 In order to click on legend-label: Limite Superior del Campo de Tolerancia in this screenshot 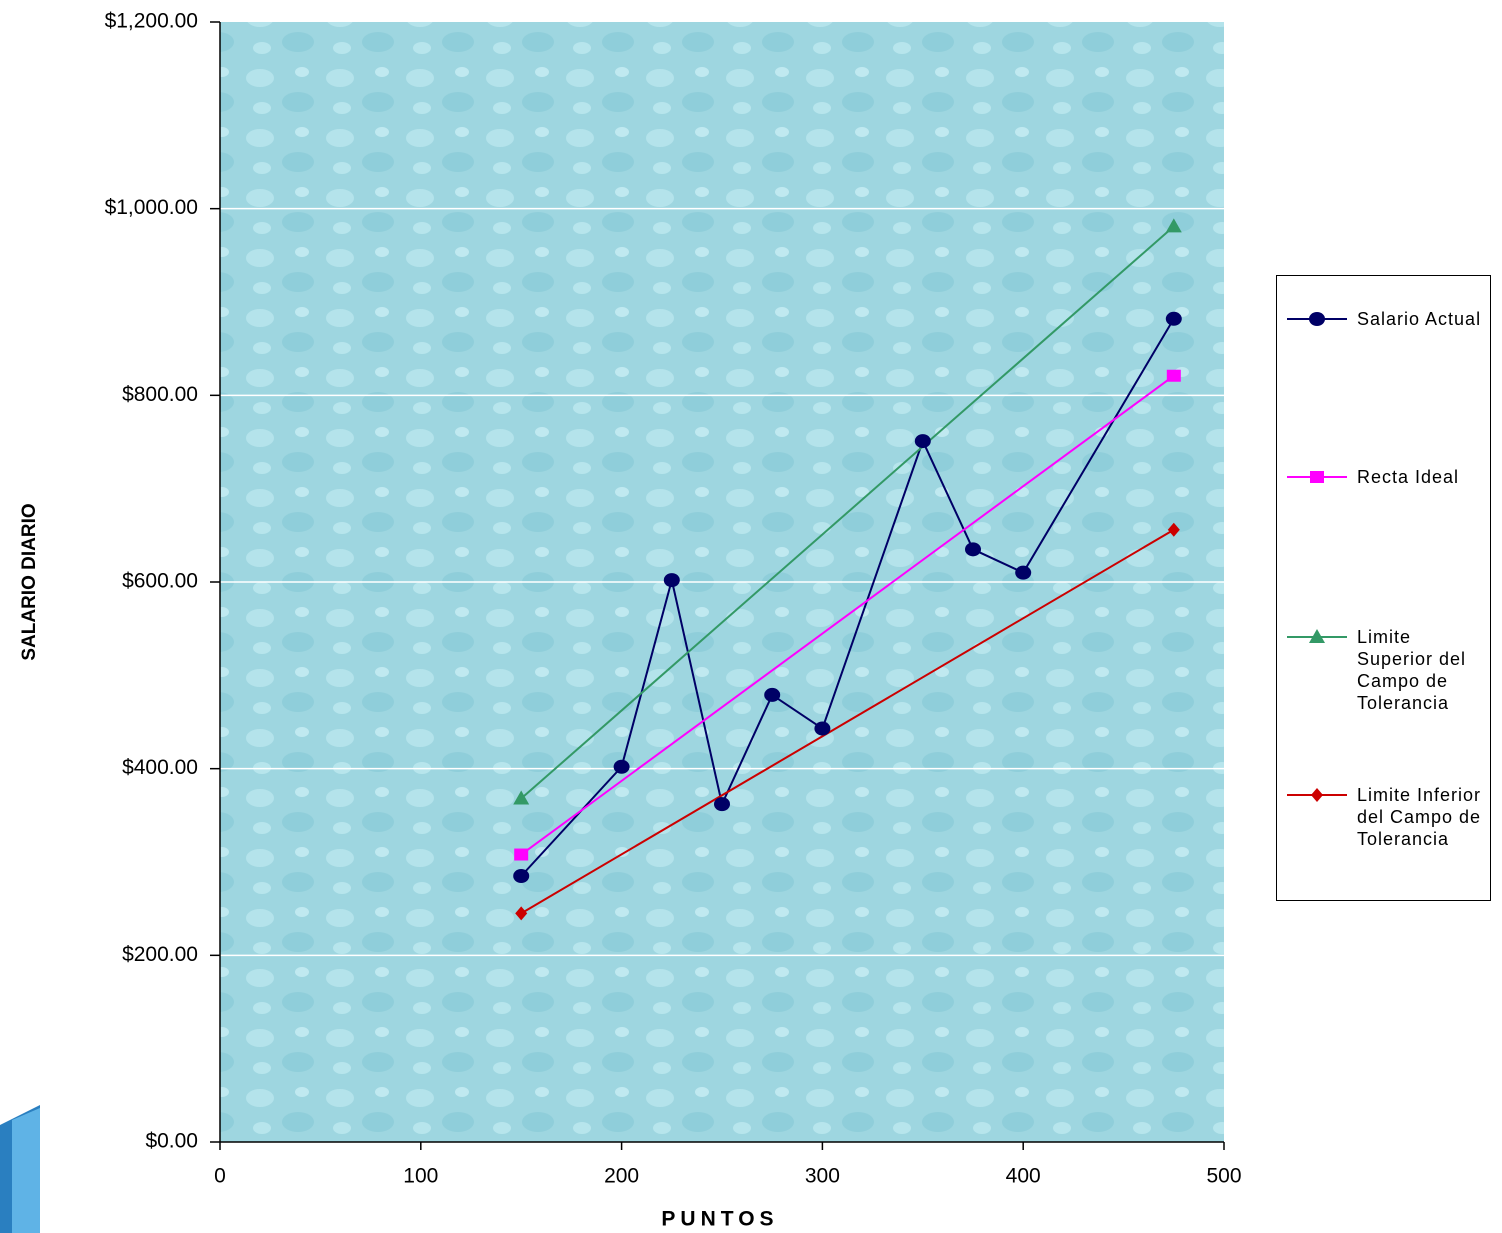, I will do `click(1412, 670)`.